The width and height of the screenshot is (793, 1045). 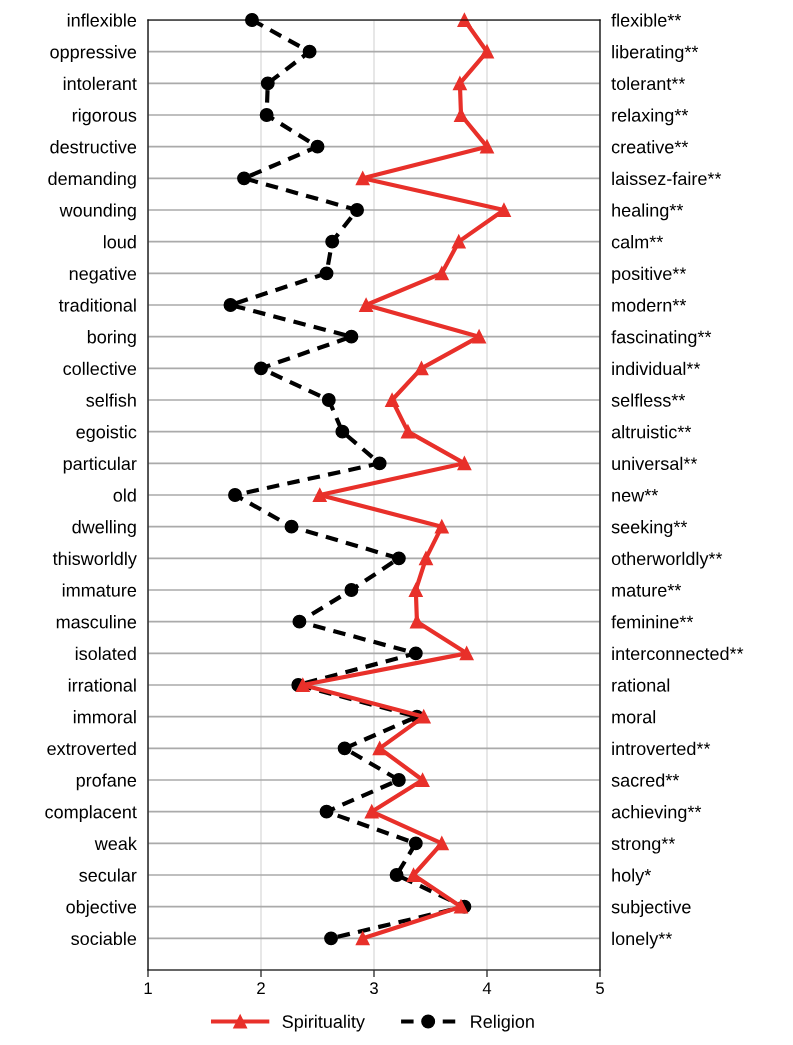 I want to click on y-tick-label: intolerant, so click(x=100, y=83).